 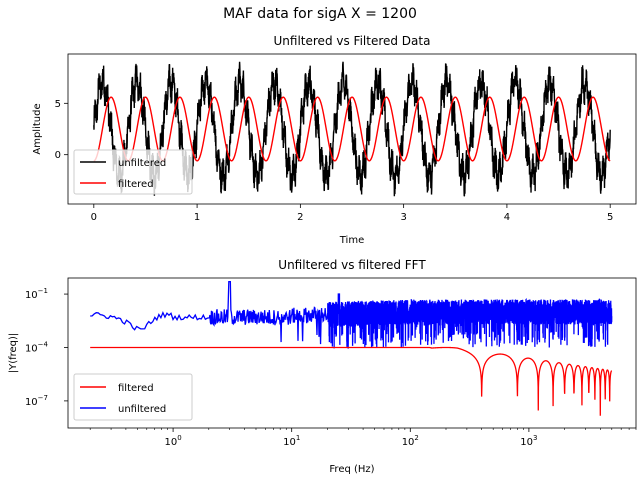 I want to click on y-tick-label: 0, so click(x=58, y=155).